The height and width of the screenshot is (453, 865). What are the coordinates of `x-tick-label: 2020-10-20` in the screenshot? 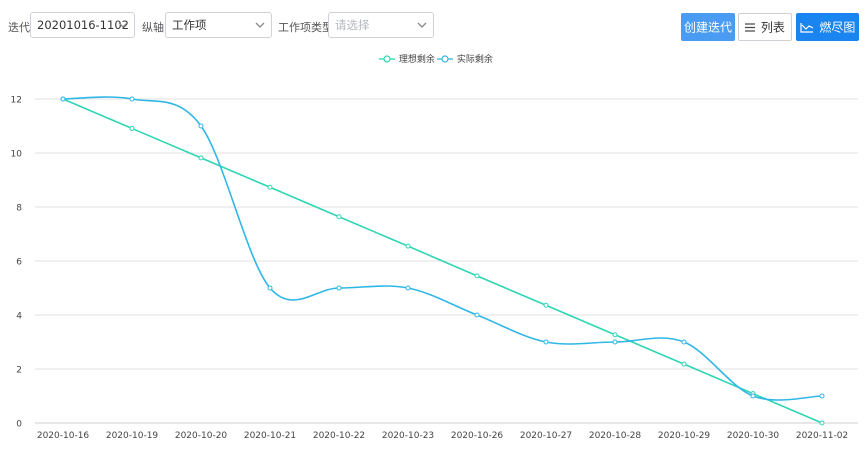 It's located at (201, 436).